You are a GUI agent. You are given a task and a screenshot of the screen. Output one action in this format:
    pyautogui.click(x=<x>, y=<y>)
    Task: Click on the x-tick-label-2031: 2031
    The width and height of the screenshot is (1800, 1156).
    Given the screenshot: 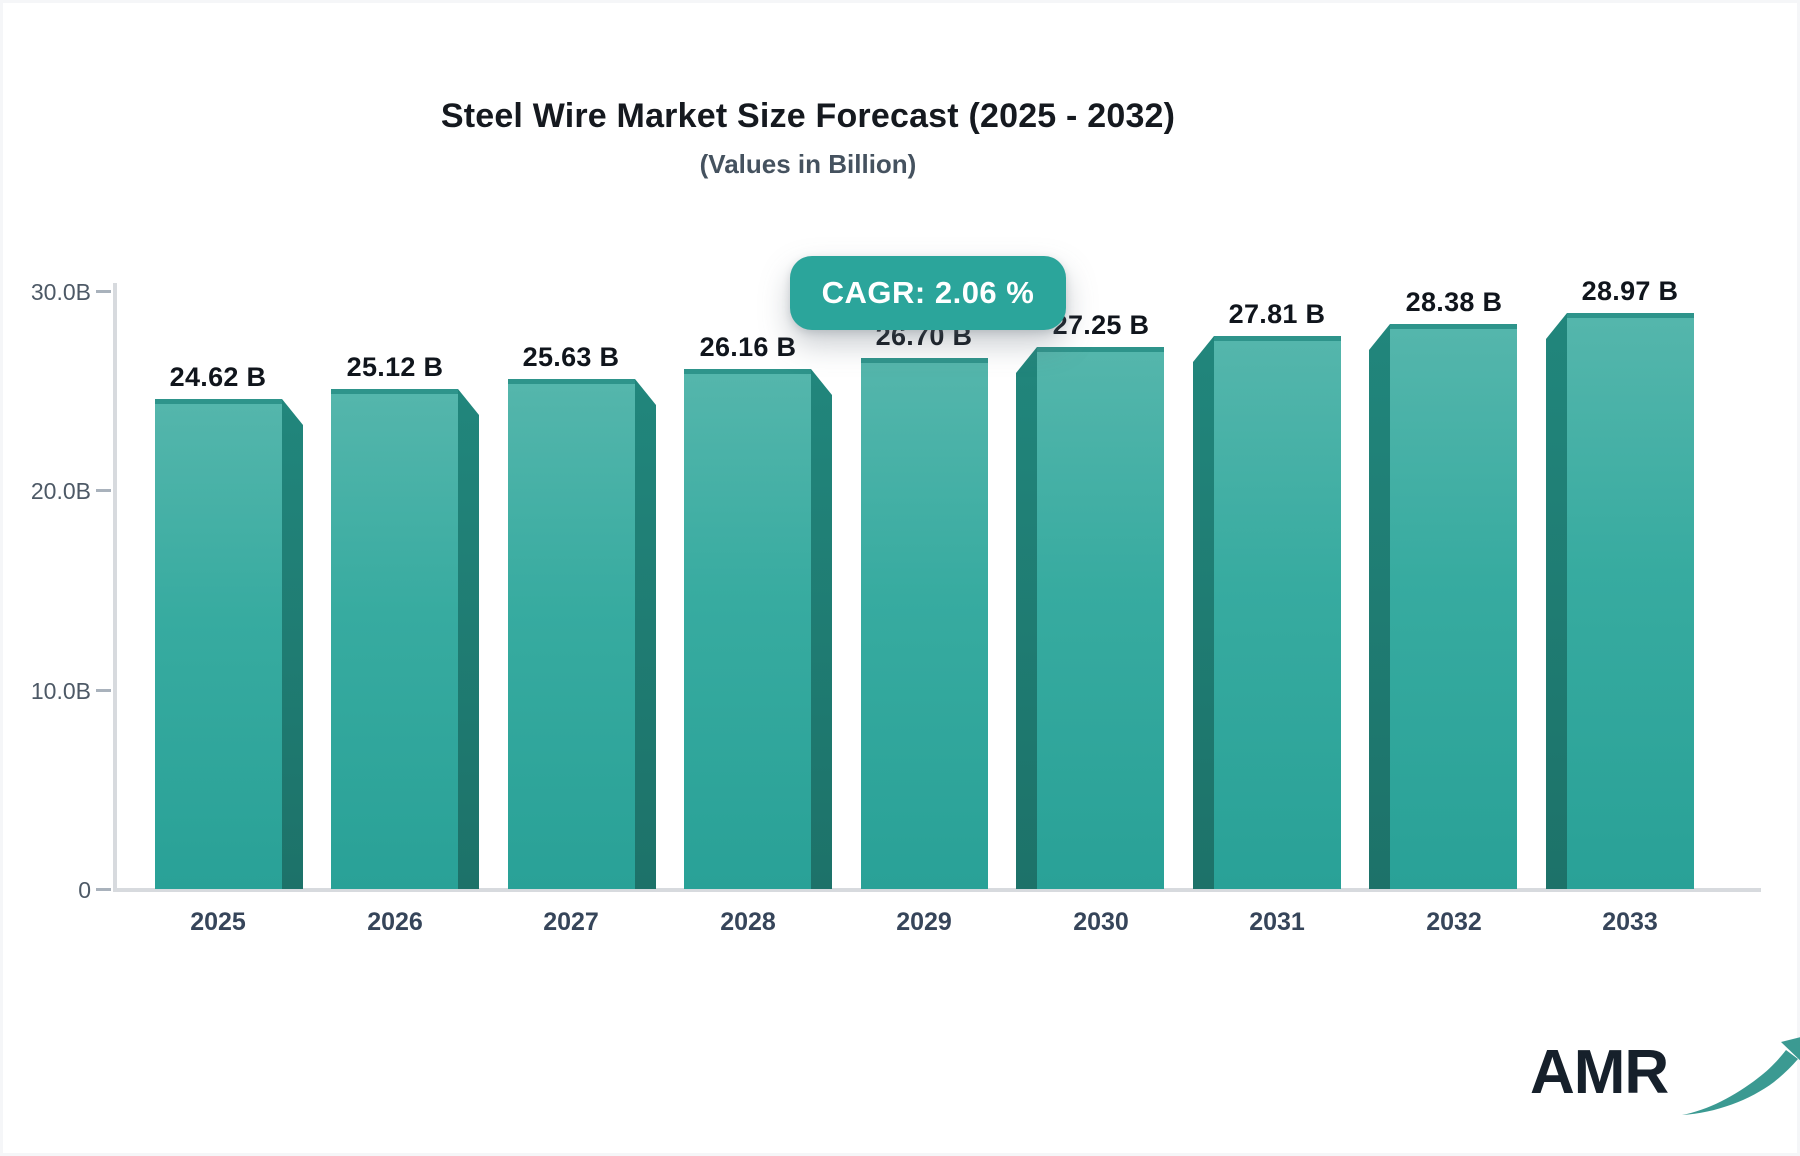 What is the action you would take?
    pyautogui.click(x=1277, y=922)
    